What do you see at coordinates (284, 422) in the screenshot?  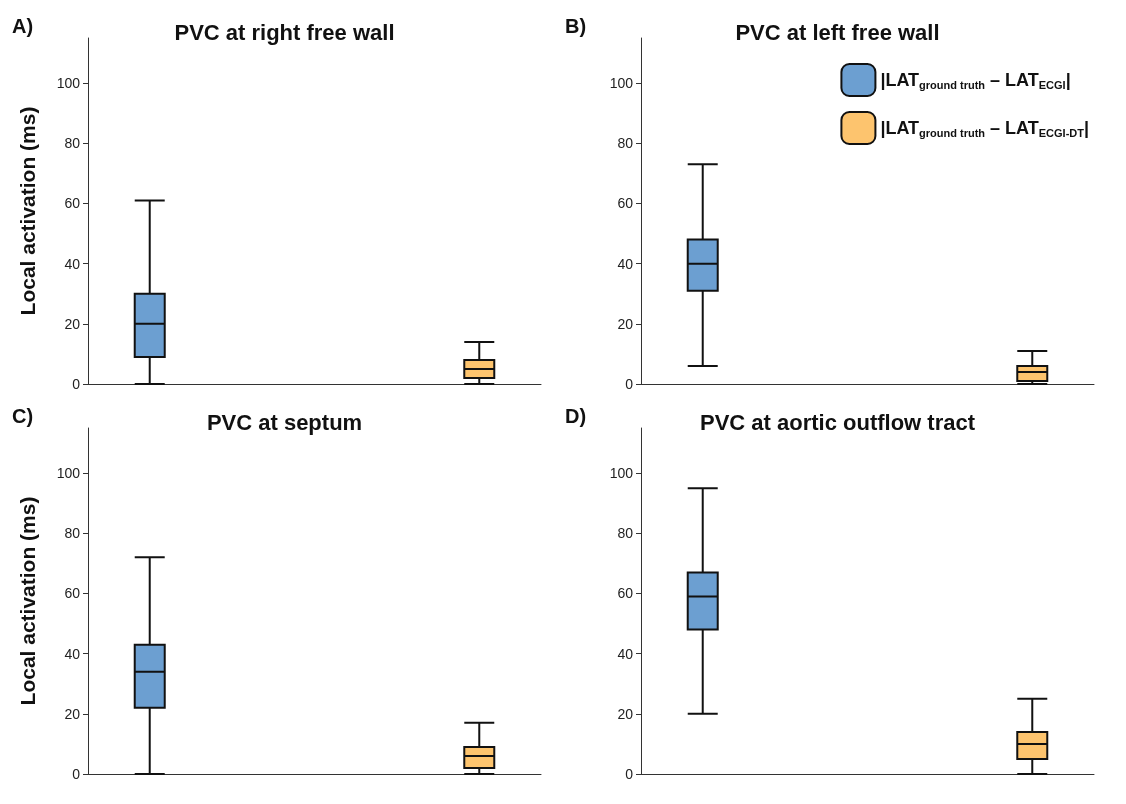 I see `chart-title: PVC at septum` at bounding box center [284, 422].